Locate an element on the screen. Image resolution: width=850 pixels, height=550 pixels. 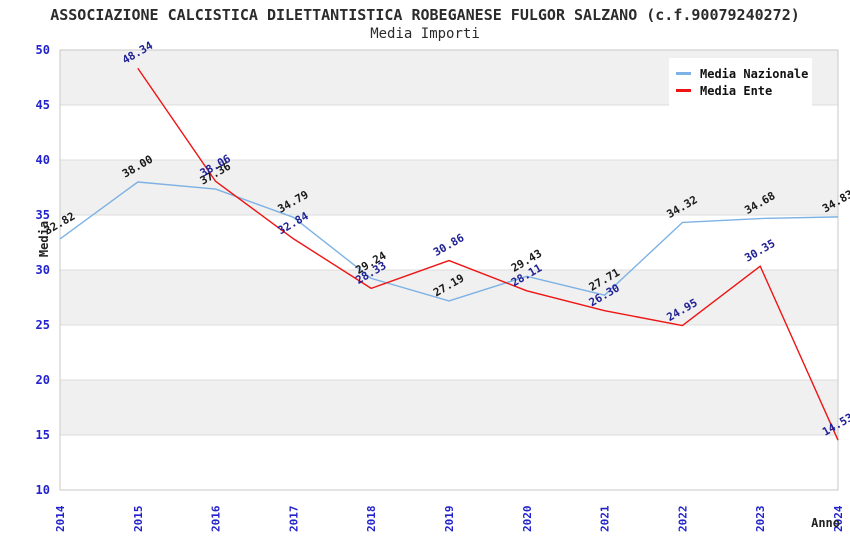
data-label-media-ente: 30.86 is located at coordinates (449, 245).